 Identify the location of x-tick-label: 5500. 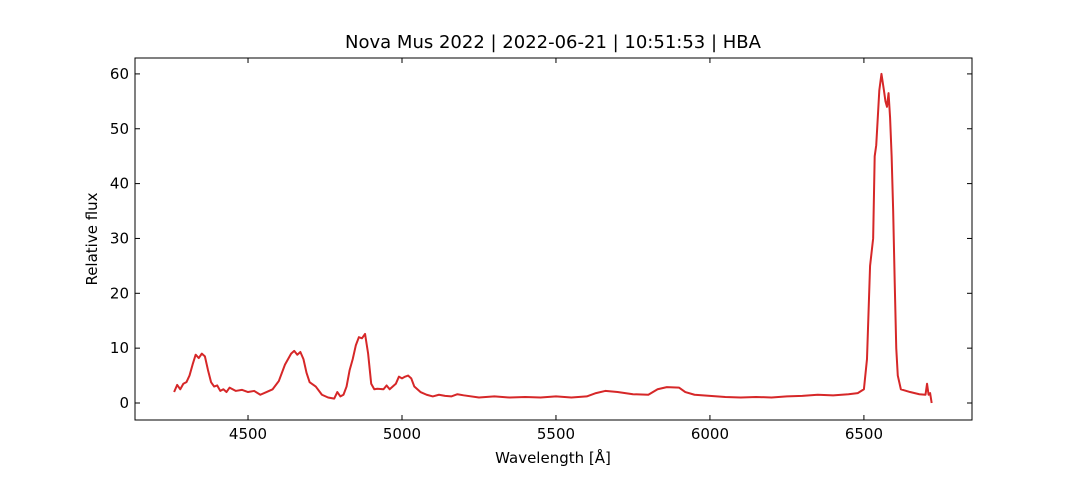
(556, 434).